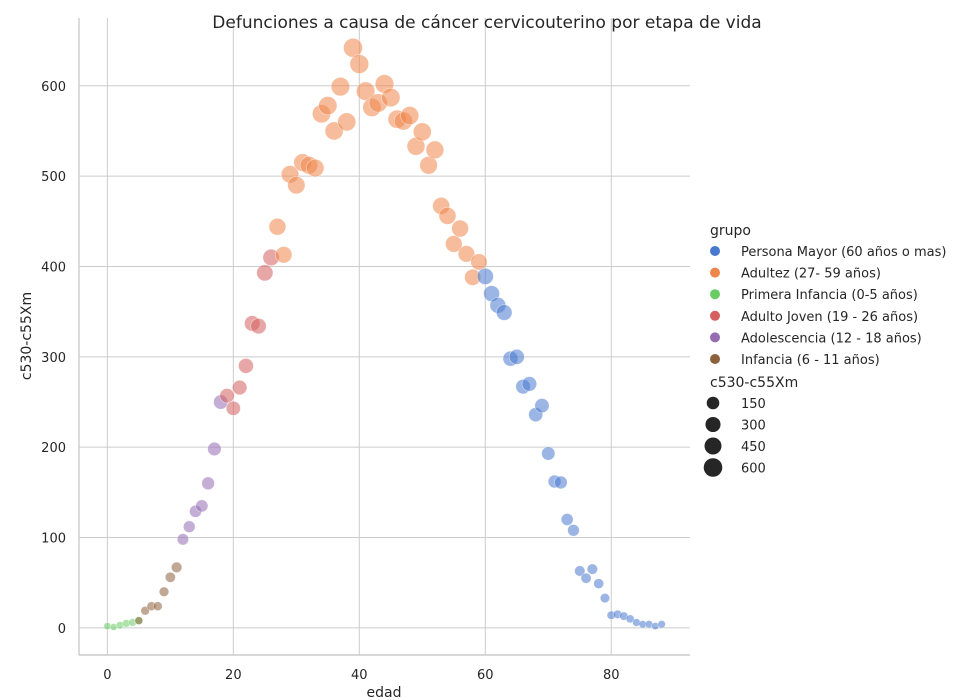 The width and height of the screenshot is (973, 700). What do you see at coordinates (384, 692) in the screenshot?
I see `x-axis-label: edad` at bounding box center [384, 692].